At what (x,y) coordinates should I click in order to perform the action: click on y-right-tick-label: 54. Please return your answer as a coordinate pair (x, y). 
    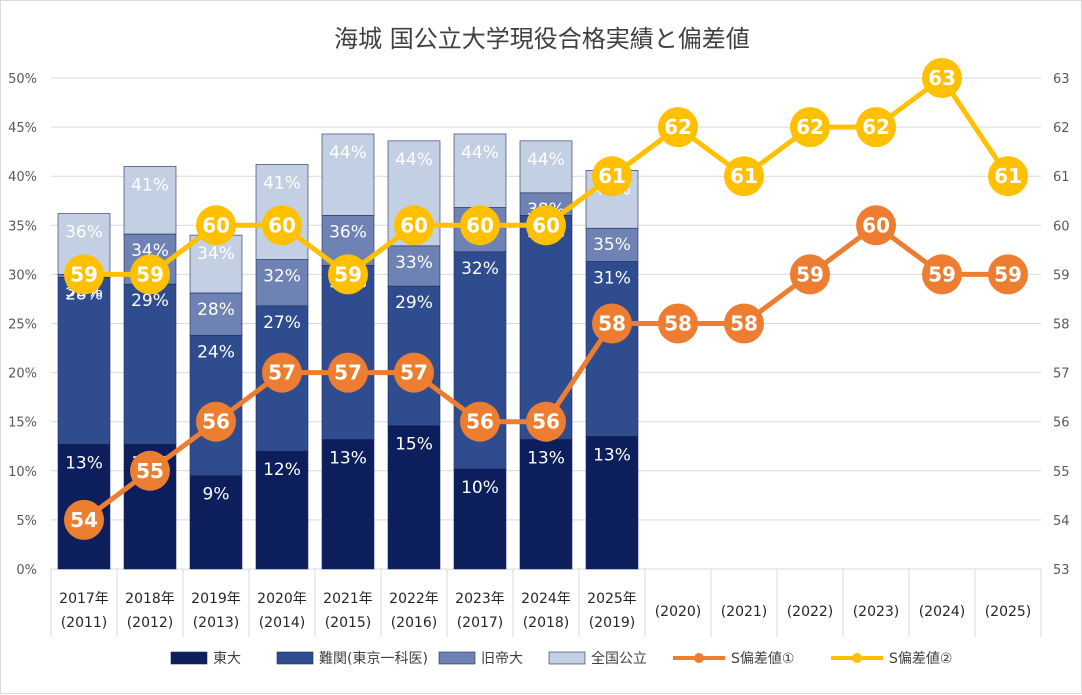
    Looking at the image, I should click on (1061, 521).